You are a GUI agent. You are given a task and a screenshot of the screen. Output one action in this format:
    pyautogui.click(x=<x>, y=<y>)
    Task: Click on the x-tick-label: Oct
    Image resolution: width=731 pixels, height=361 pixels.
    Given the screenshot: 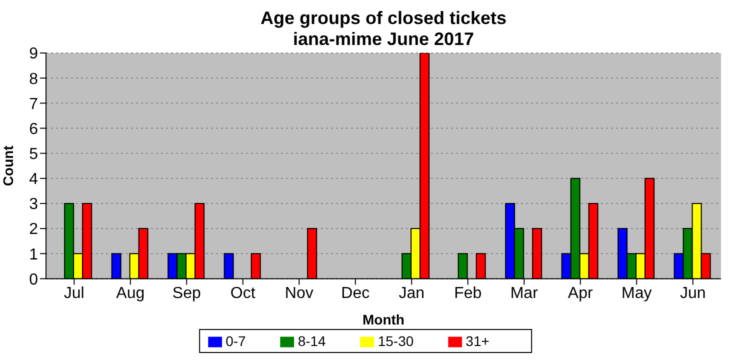 What is the action you would take?
    pyautogui.click(x=243, y=293)
    